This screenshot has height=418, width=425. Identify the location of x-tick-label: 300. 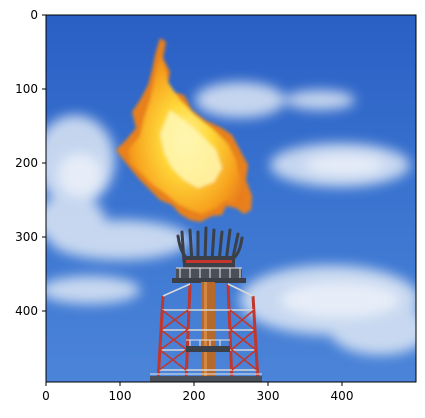
(268, 396).